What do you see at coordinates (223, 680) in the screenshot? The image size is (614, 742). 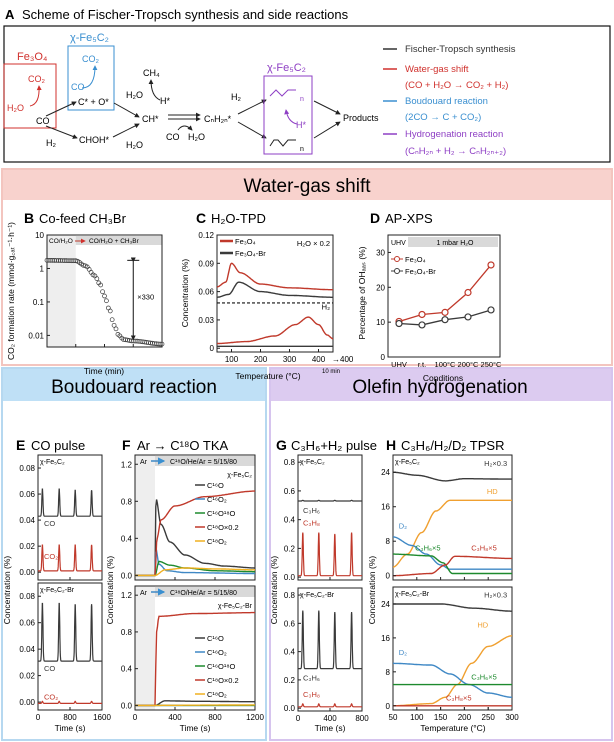 I see `legend-label: C¹⁸O×0.2` at bounding box center [223, 680].